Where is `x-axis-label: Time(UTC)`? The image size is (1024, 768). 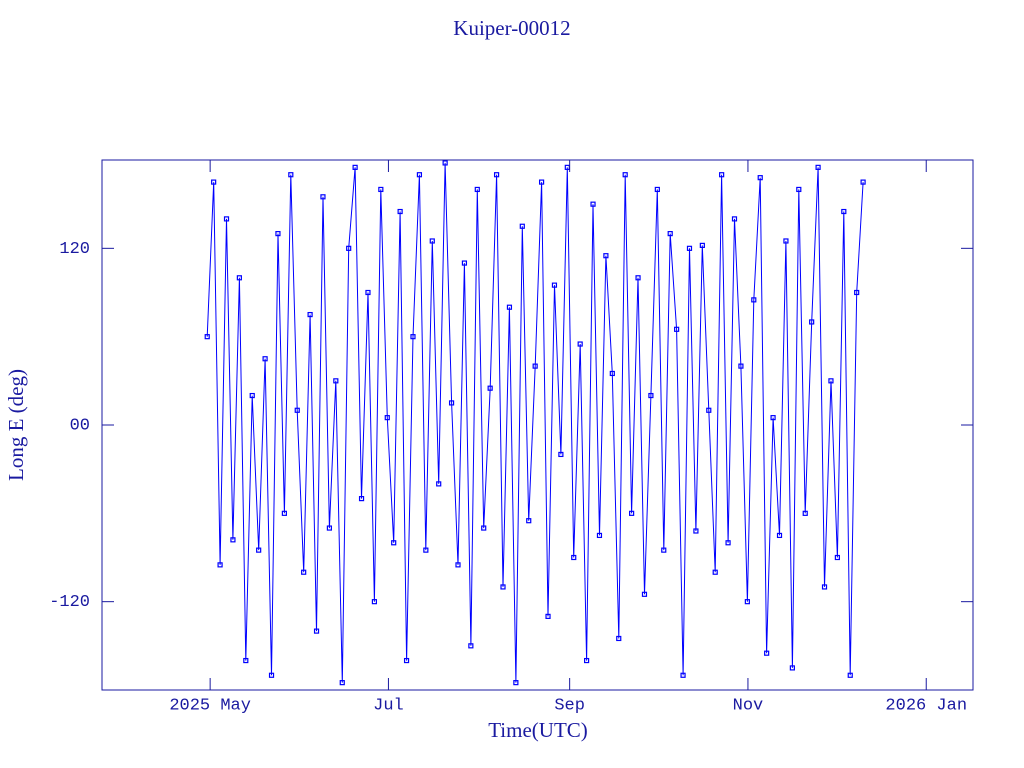 x-axis-label: Time(UTC) is located at coordinates (538, 730).